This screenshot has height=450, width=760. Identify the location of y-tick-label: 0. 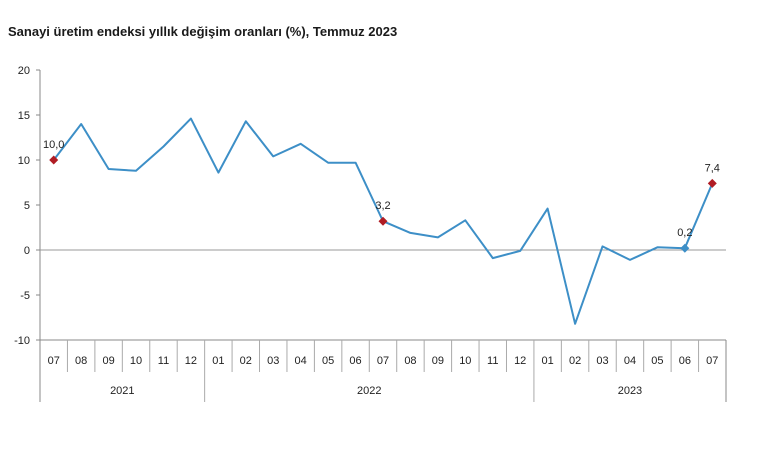
(27, 251).